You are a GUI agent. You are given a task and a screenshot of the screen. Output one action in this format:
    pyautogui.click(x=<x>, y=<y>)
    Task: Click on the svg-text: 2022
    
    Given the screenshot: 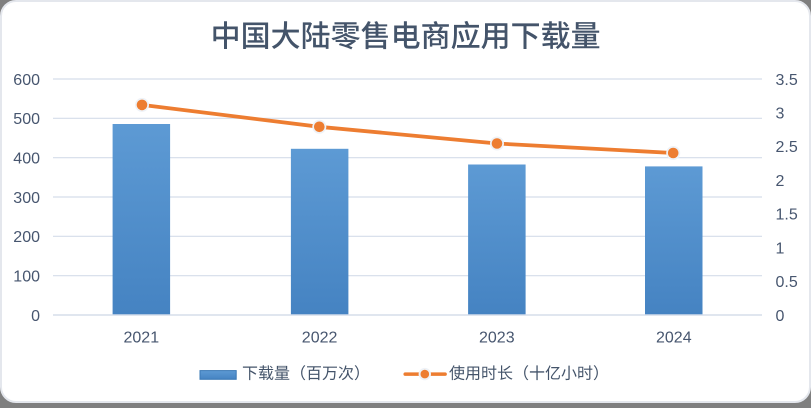 What is the action you would take?
    pyautogui.click(x=320, y=338)
    